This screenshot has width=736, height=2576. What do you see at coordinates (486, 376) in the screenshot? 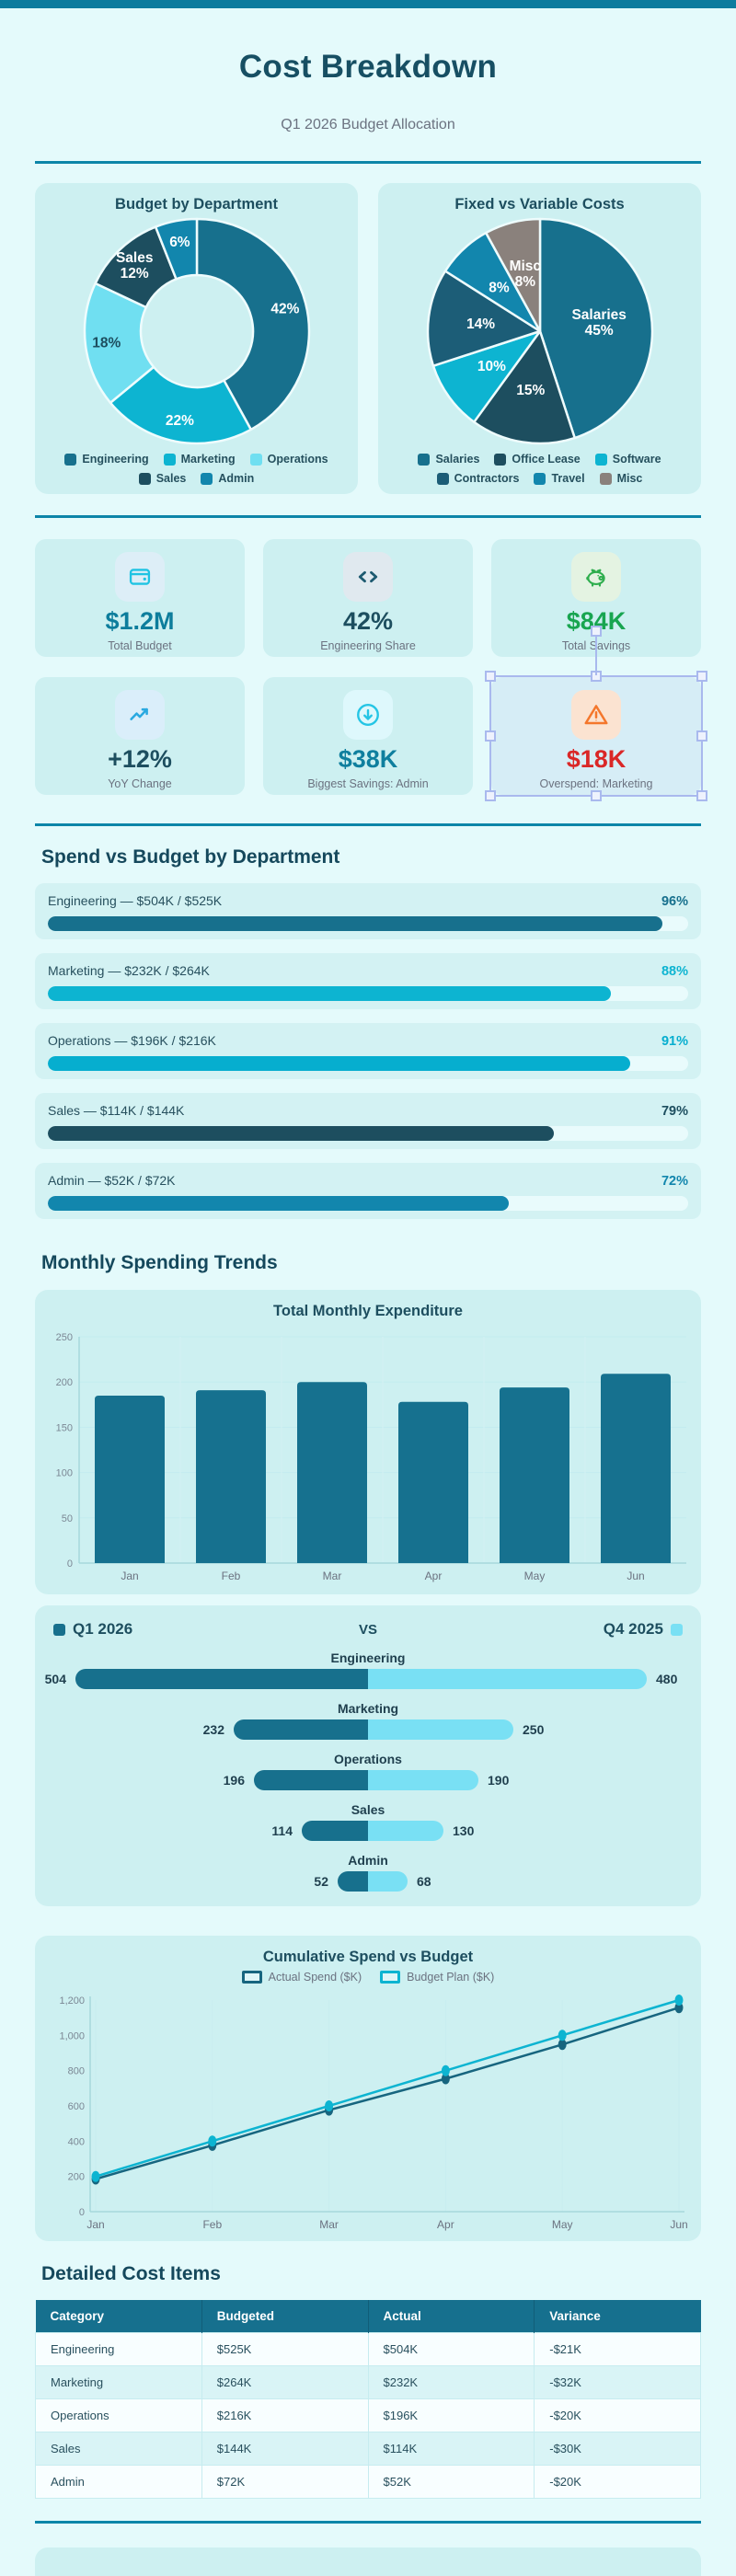
I see `cost_pie-slice-software` at bounding box center [486, 376].